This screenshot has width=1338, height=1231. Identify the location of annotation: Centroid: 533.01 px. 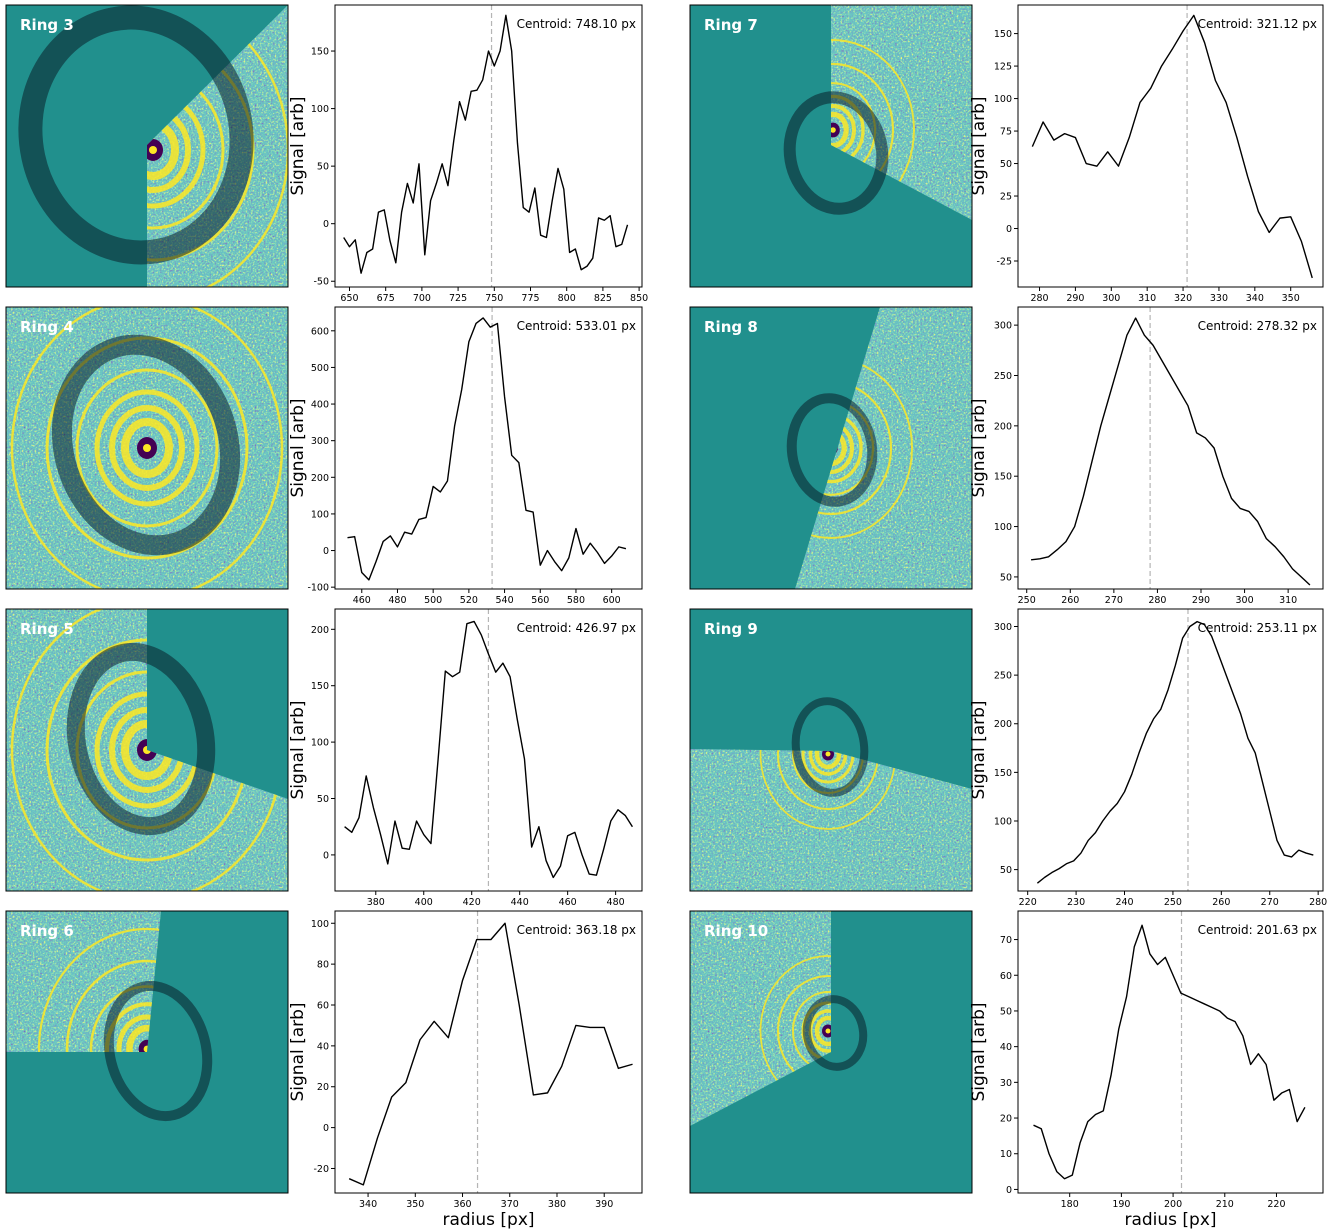
(576, 326).